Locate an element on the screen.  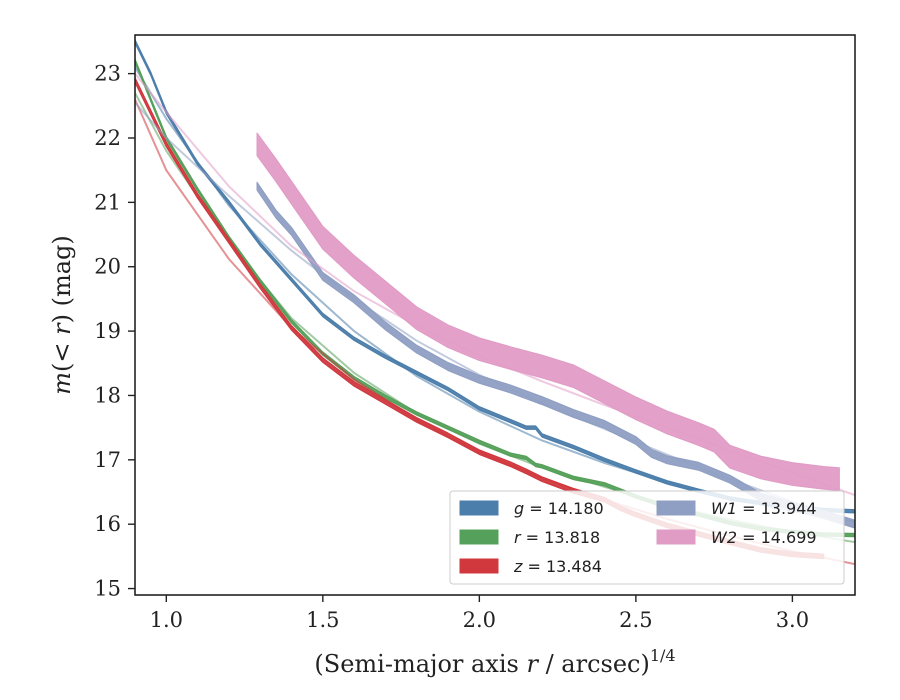
legend-label: W1 = 13.944 is located at coordinates (764, 508).